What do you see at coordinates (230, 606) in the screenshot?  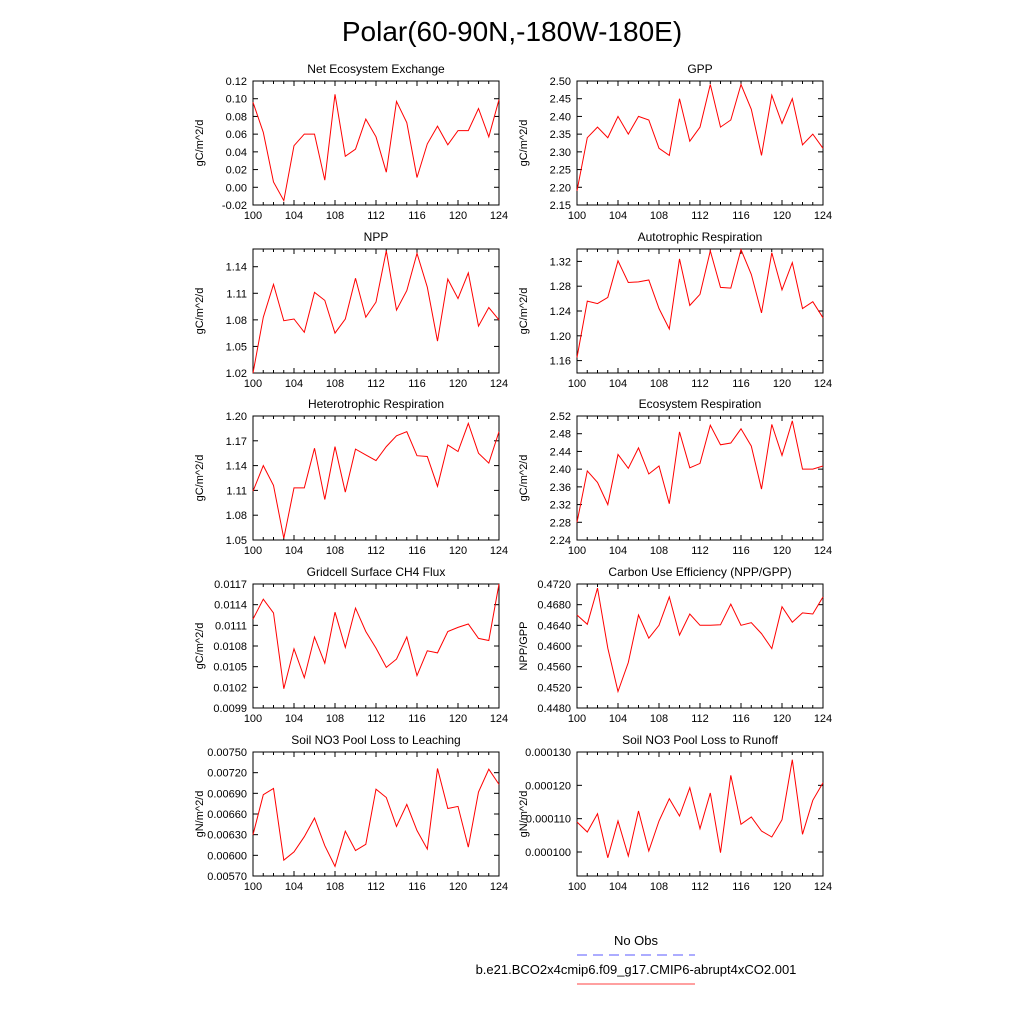 I see `y-tick-label: 0.0114` at bounding box center [230, 606].